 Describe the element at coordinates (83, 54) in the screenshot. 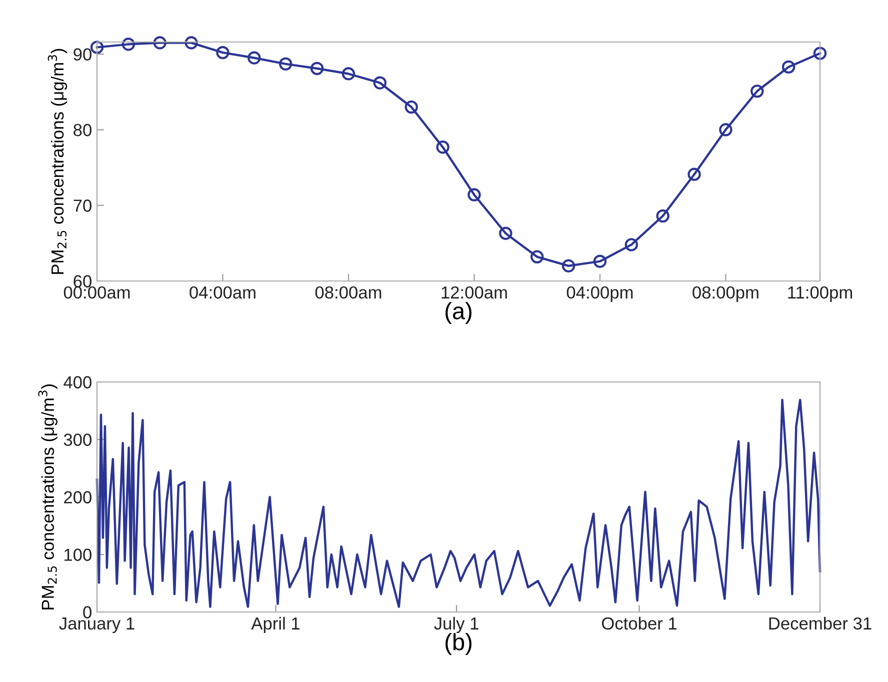

I see `y-tick-label: 90` at that location.